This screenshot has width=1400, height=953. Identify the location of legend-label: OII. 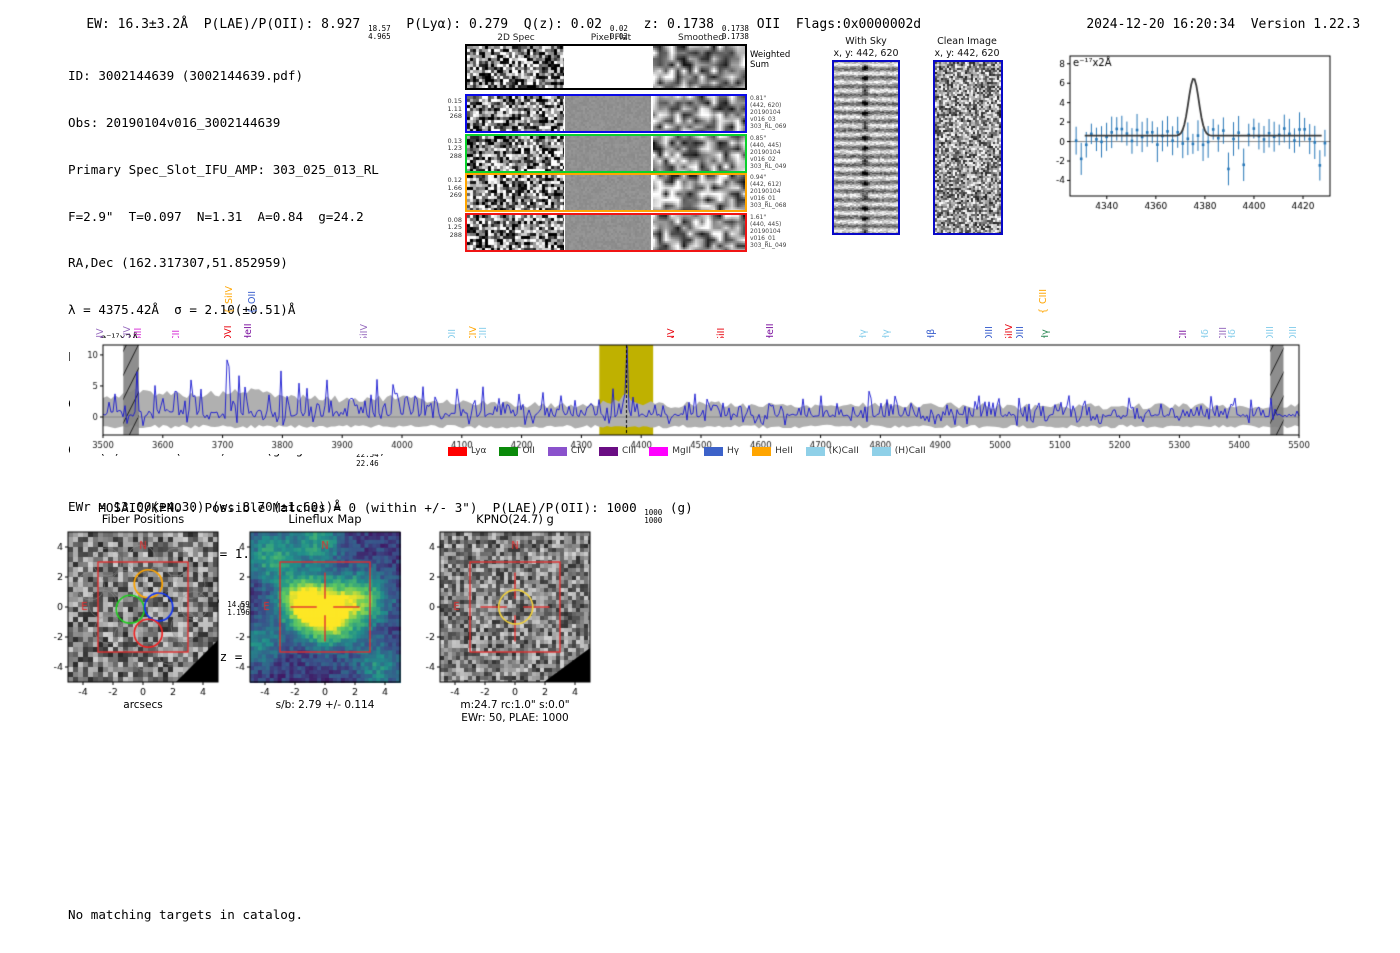
(528, 451).